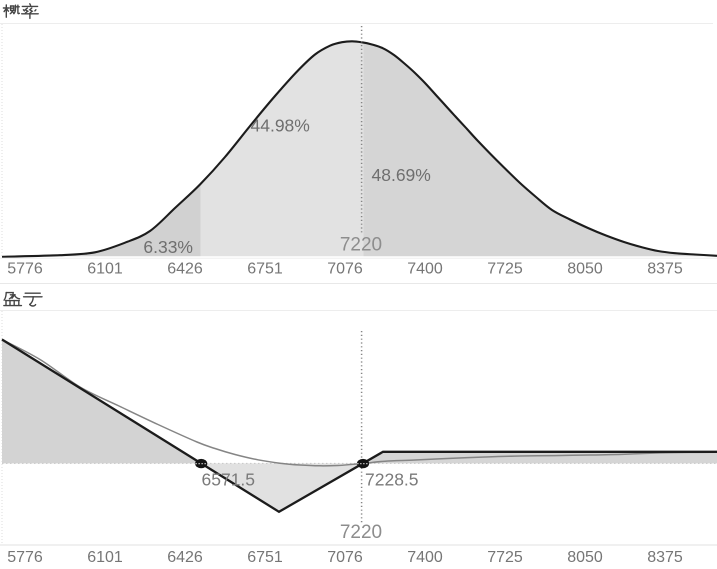  Describe the element at coordinates (280, 126) in the screenshot. I see `svg-text: 44.98%` at that location.